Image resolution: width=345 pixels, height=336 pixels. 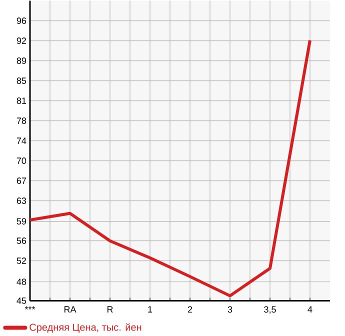 What do you see at coordinates (21, 240) in the screenshot?
I see `y-tick-label: 56` at bounding box center [21, 240].